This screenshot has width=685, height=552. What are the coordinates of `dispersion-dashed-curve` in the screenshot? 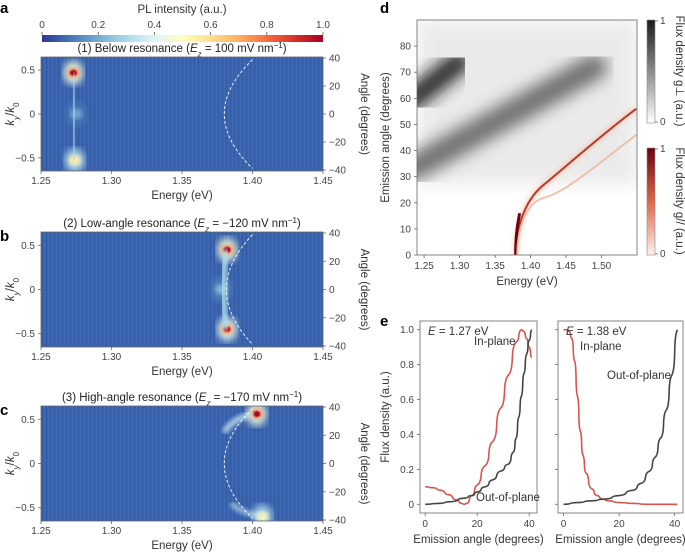 It's located at (238, 114).